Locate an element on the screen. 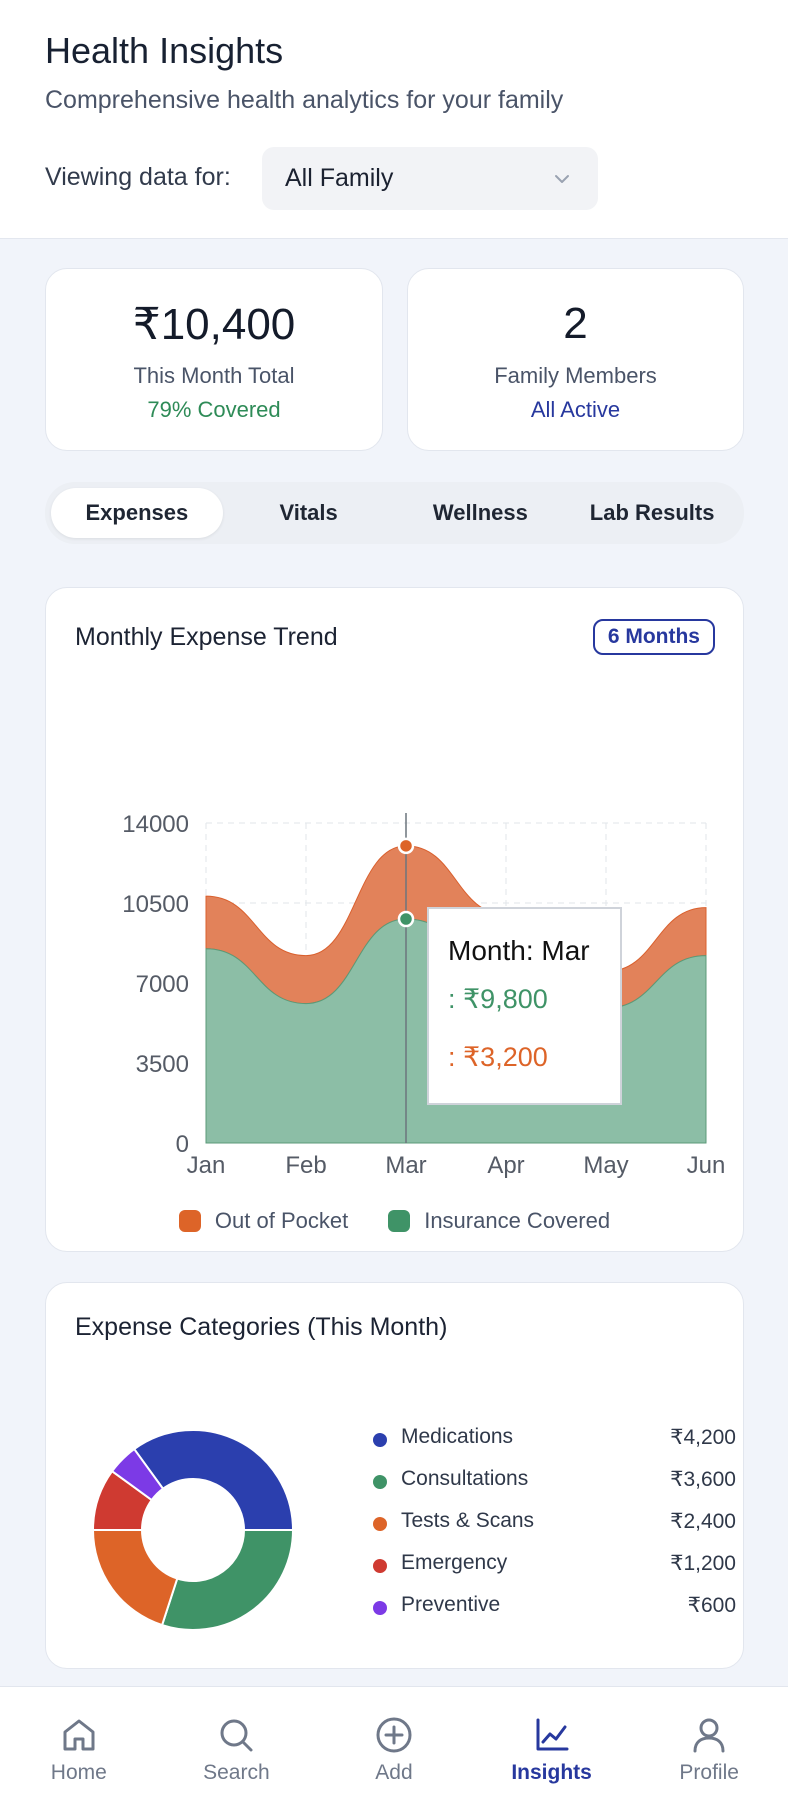 The width and height of the screenshot is (788, 1819). stat-card-month-total: ₹10,400 This Month Total 79% Covered is located at coordinates (214, 359).